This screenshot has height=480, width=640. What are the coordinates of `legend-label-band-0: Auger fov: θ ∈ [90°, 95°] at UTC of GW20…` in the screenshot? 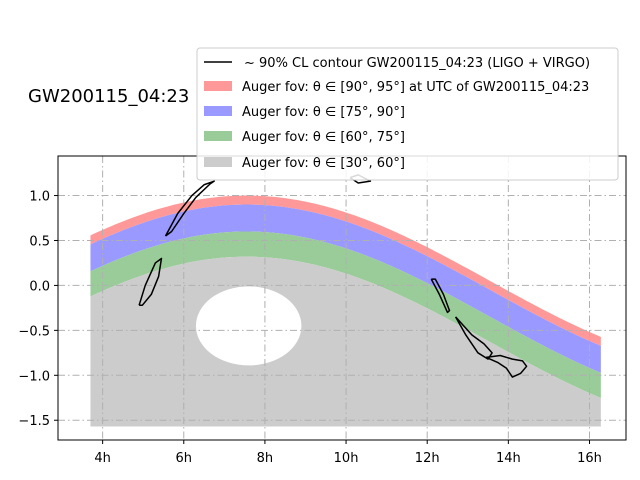 It's located at (415, 87).